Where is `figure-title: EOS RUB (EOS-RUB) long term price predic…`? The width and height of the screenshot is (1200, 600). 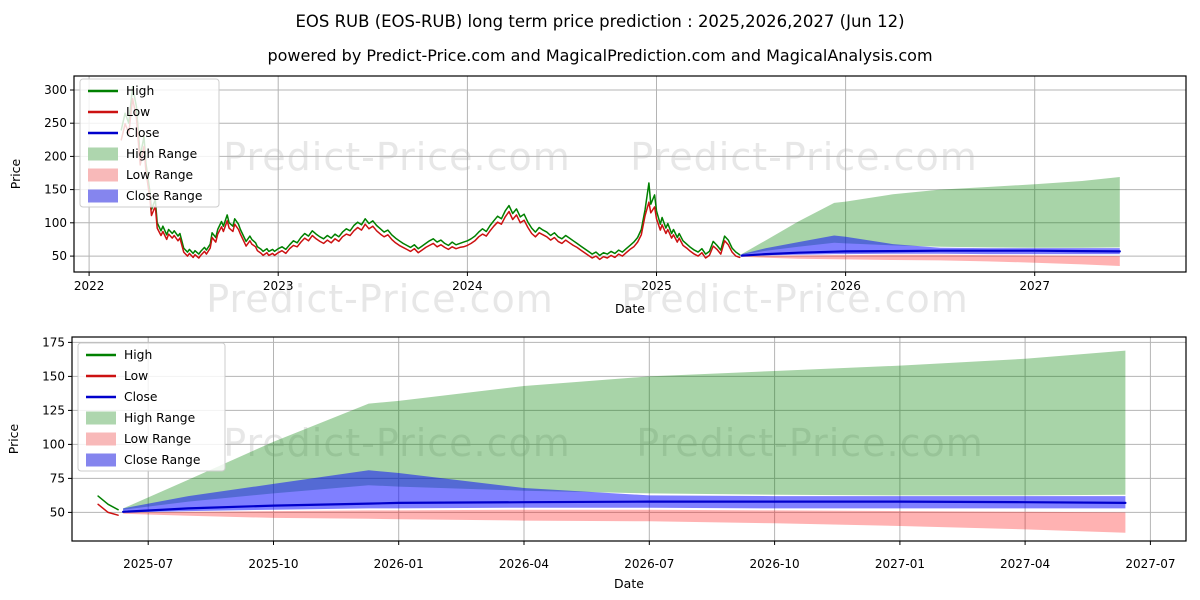
figure-title: EOS RUB (EOS-RUB) long term price predic… is located at coordinates (600, 21).